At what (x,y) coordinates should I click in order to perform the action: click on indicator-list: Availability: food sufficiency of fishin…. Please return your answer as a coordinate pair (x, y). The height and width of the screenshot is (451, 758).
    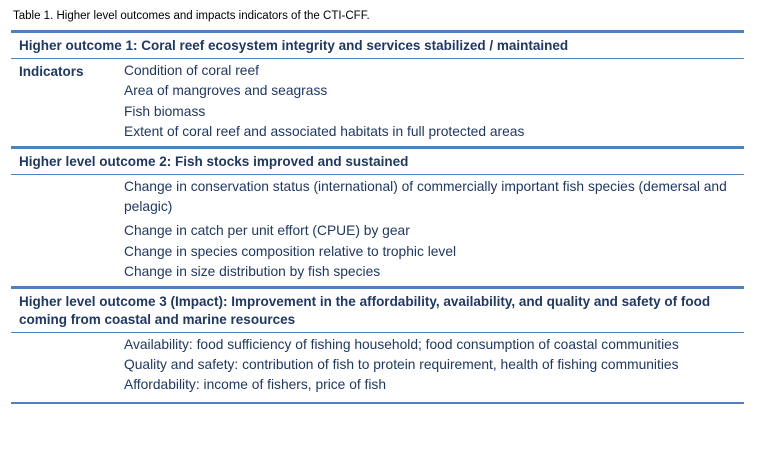
    Looking at the image, I should click on (434, 365).